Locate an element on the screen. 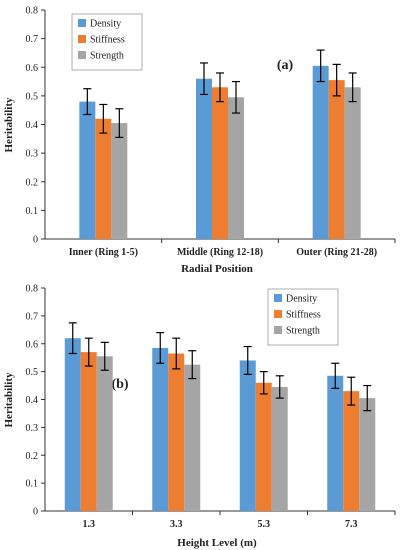 The height and width of the screenshot is (550, 405). panel-a-y-tick-label: 0.5 is located at coordinates (32, 96).